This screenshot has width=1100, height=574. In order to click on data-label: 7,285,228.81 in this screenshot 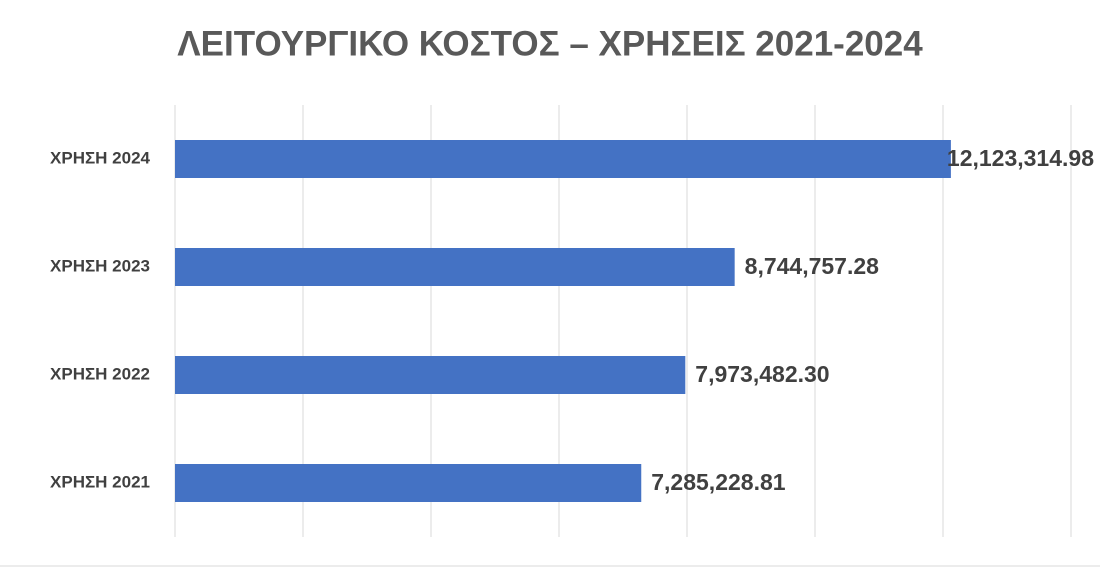, I will do `click(718, 482)`.